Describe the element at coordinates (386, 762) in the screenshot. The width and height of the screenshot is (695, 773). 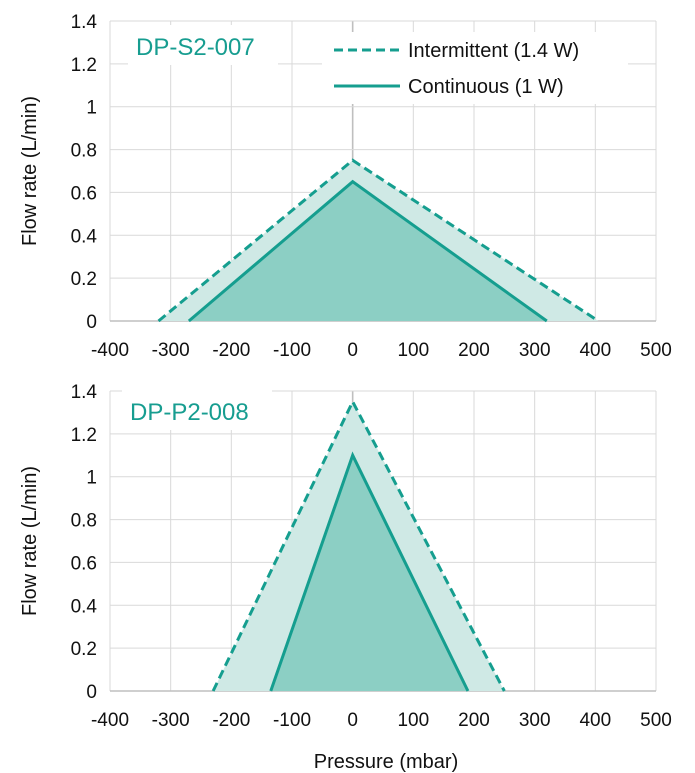
I see `x-axis-title: Pressure (mbar)` at that location.